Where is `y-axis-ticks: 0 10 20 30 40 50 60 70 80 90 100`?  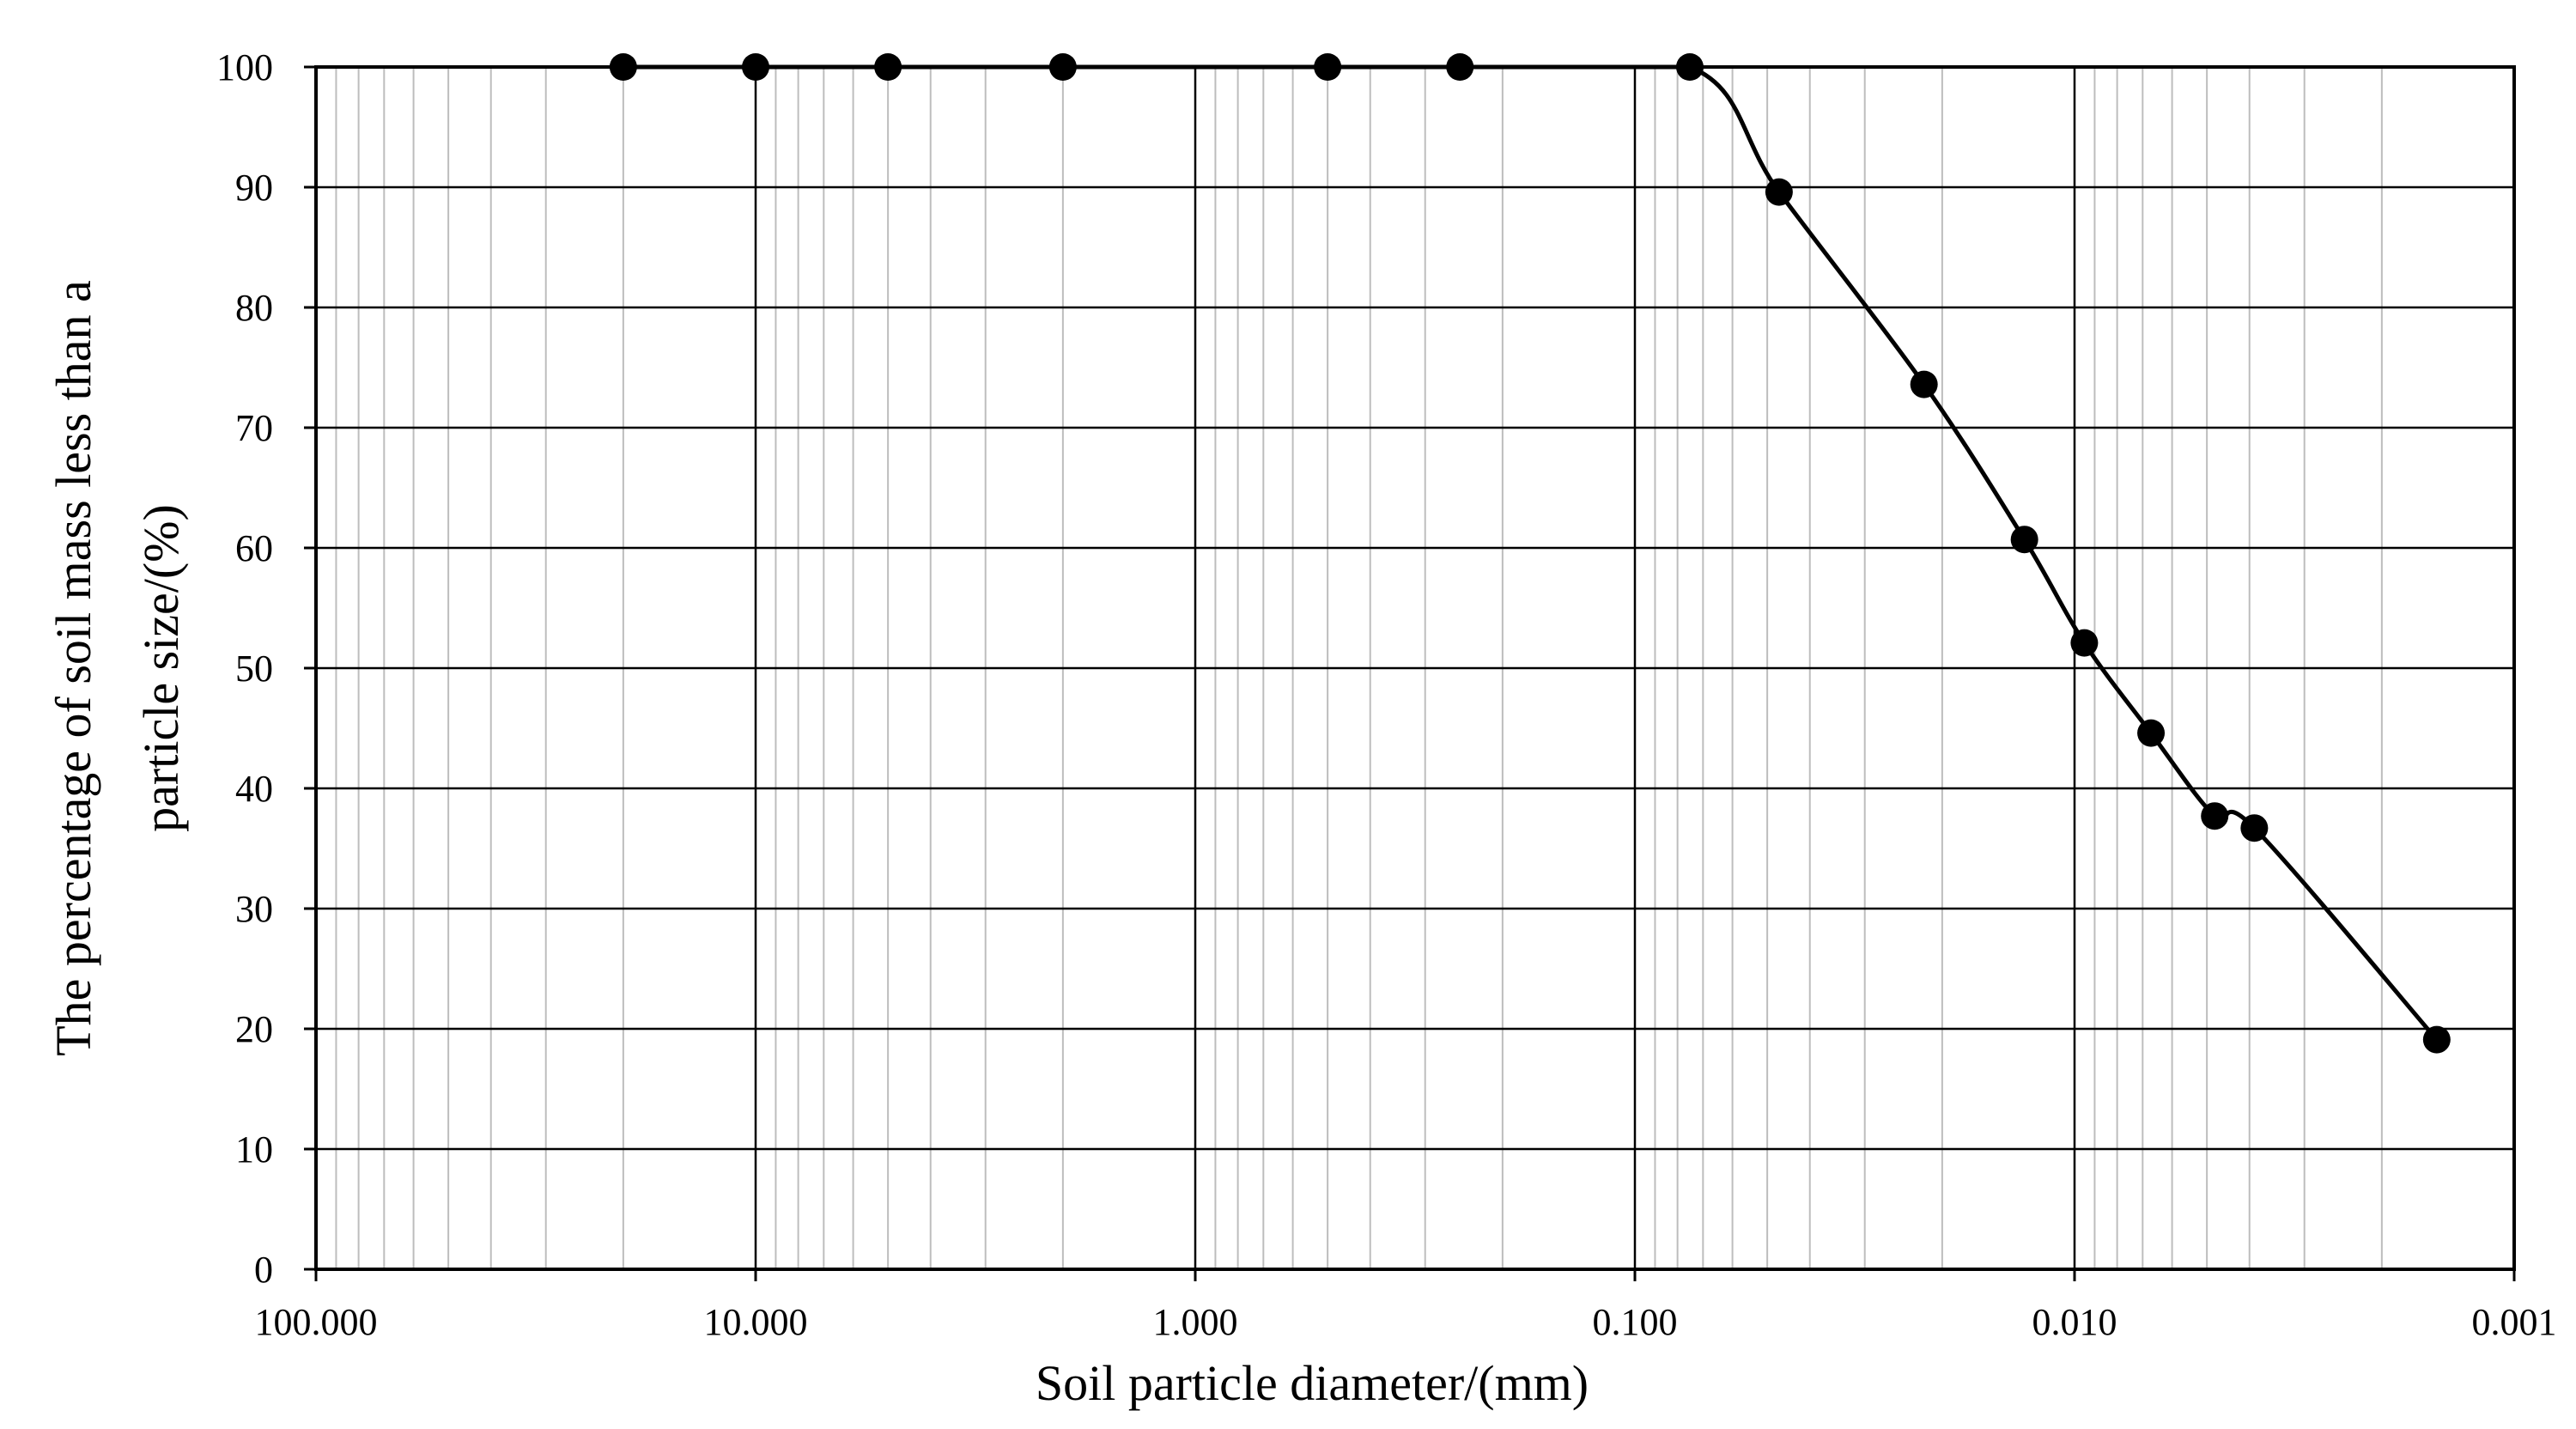
y-axis-ticks: 0 10 20 30 40 50 60 70 80 90 100 is located at coordinates (266, 669).